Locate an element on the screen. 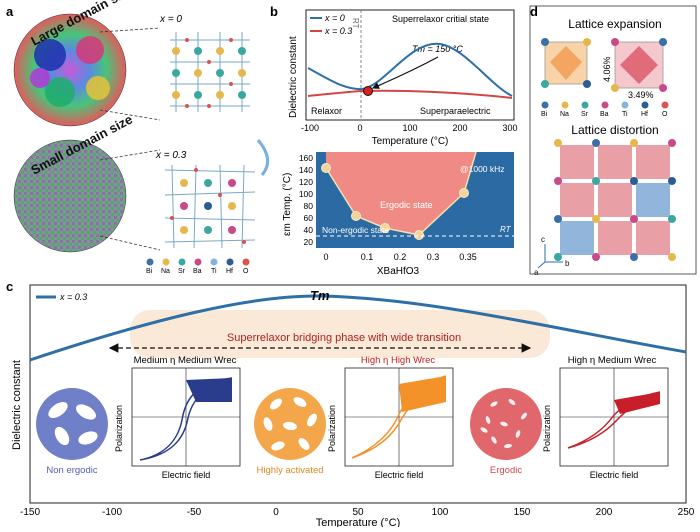 This screenshot has height=532, width=700. d-axes: c a b is located at coordinates (552, 256).